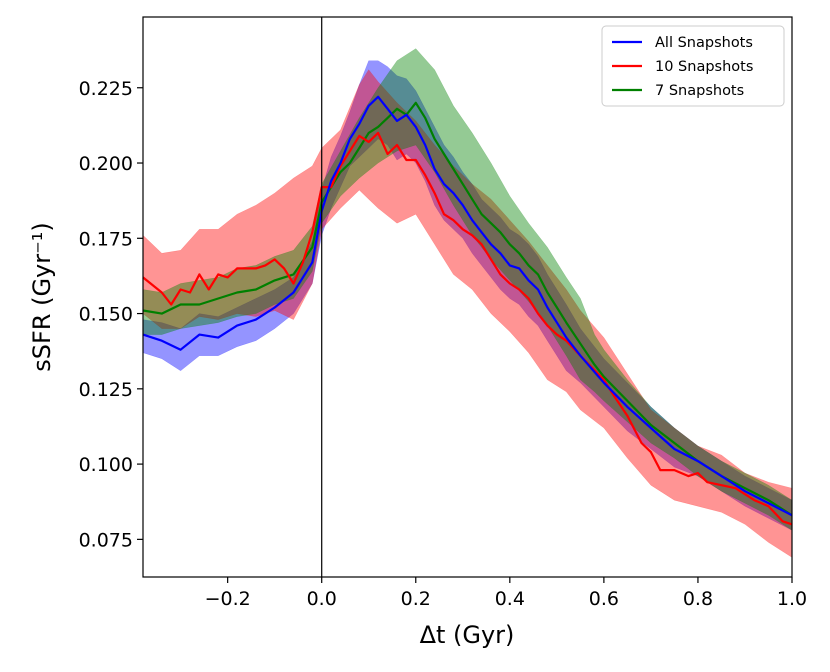 This screenshot has width=830, height=672. Describe the element at coordinates (510, 599) in the screenshot. I see `x-tick-label: 0.4` at that location.